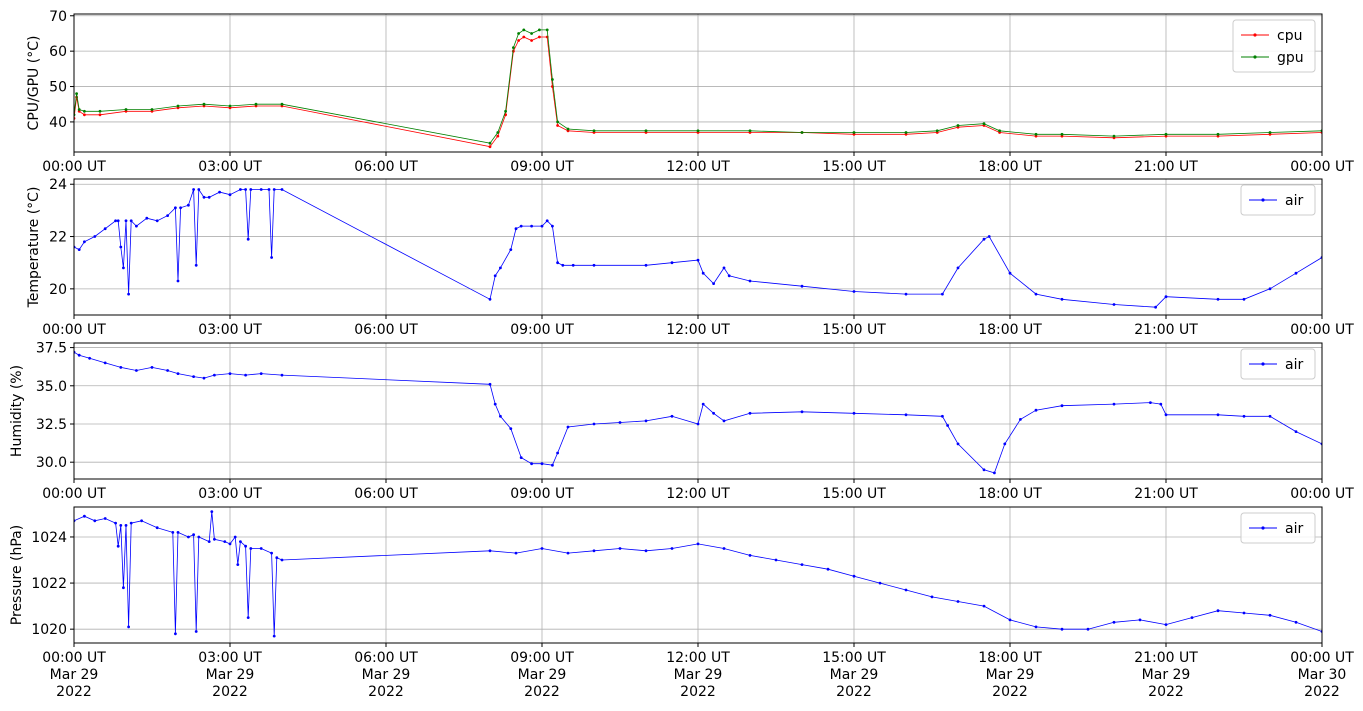  What do you see at coordinates (230, 167) in the screenshot?
I see `x-tick-label: 03:00 UT` at bounding box center [230, 167].